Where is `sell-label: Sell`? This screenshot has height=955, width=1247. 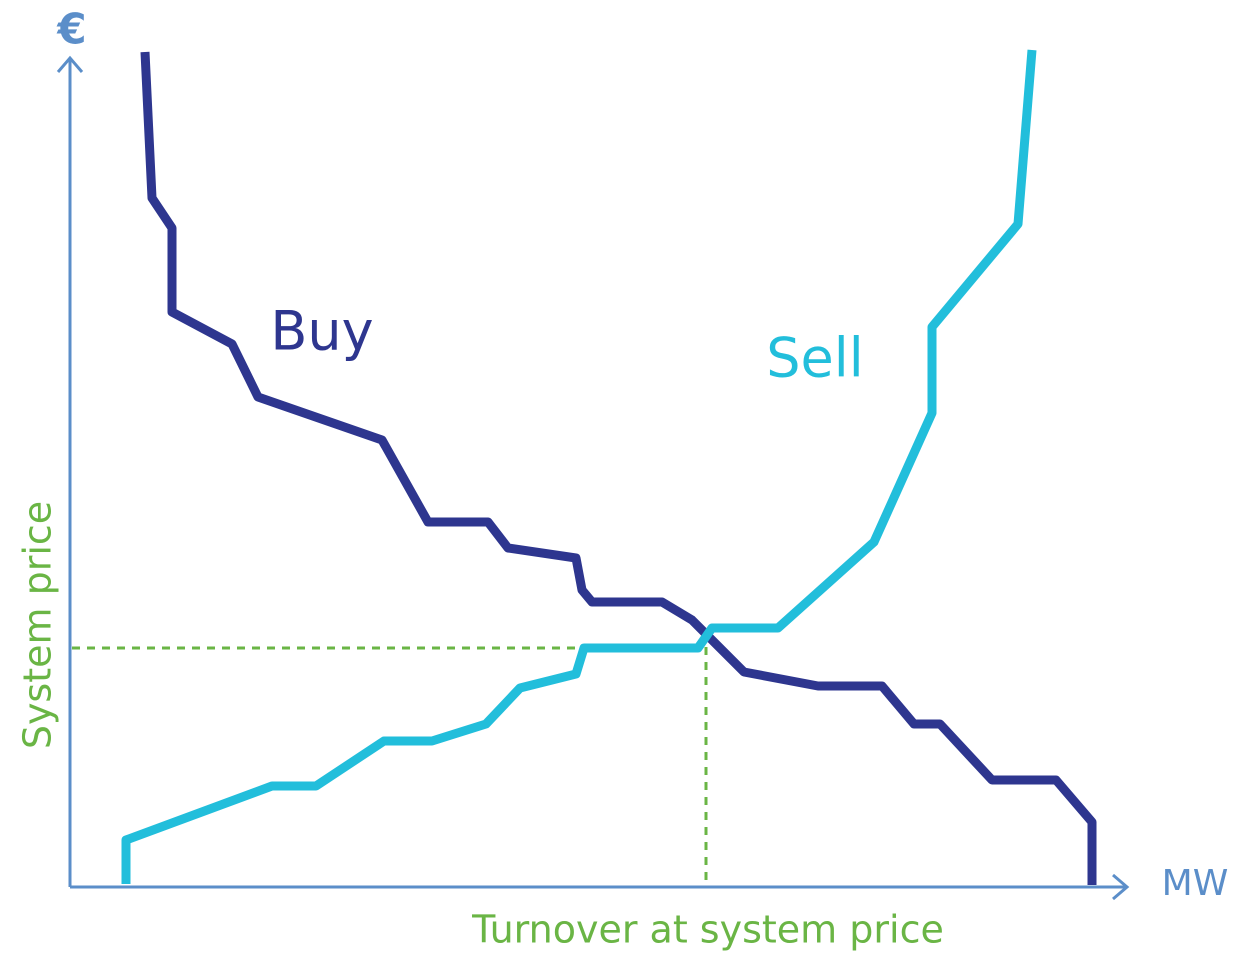
sell-label: Sell is located at coordinates (815, 358).